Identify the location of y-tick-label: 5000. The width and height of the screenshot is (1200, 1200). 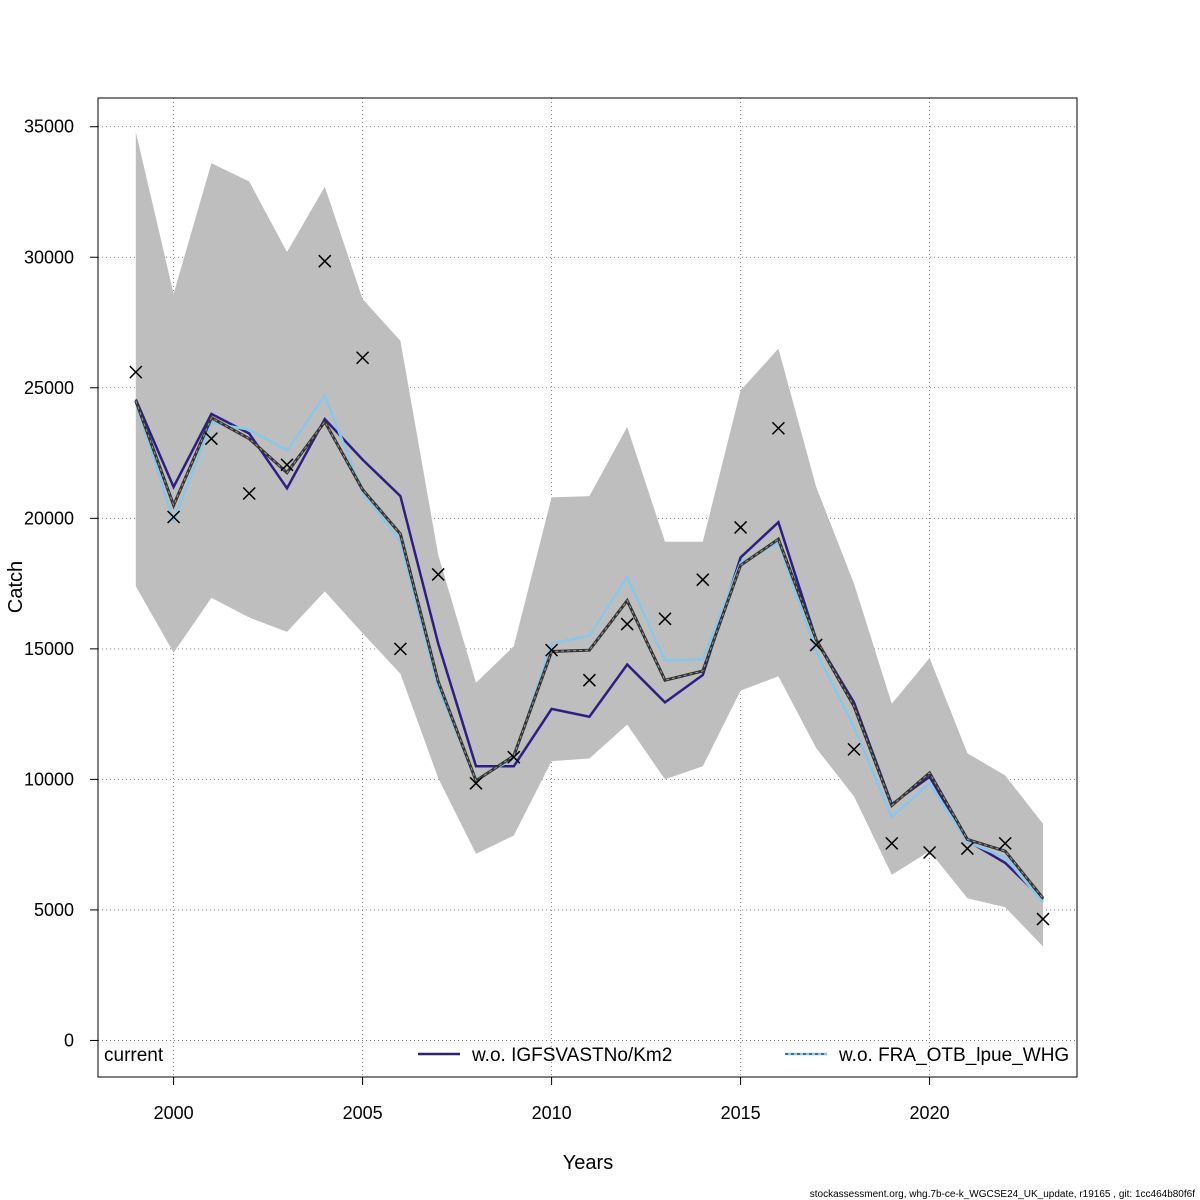
(54, 910).